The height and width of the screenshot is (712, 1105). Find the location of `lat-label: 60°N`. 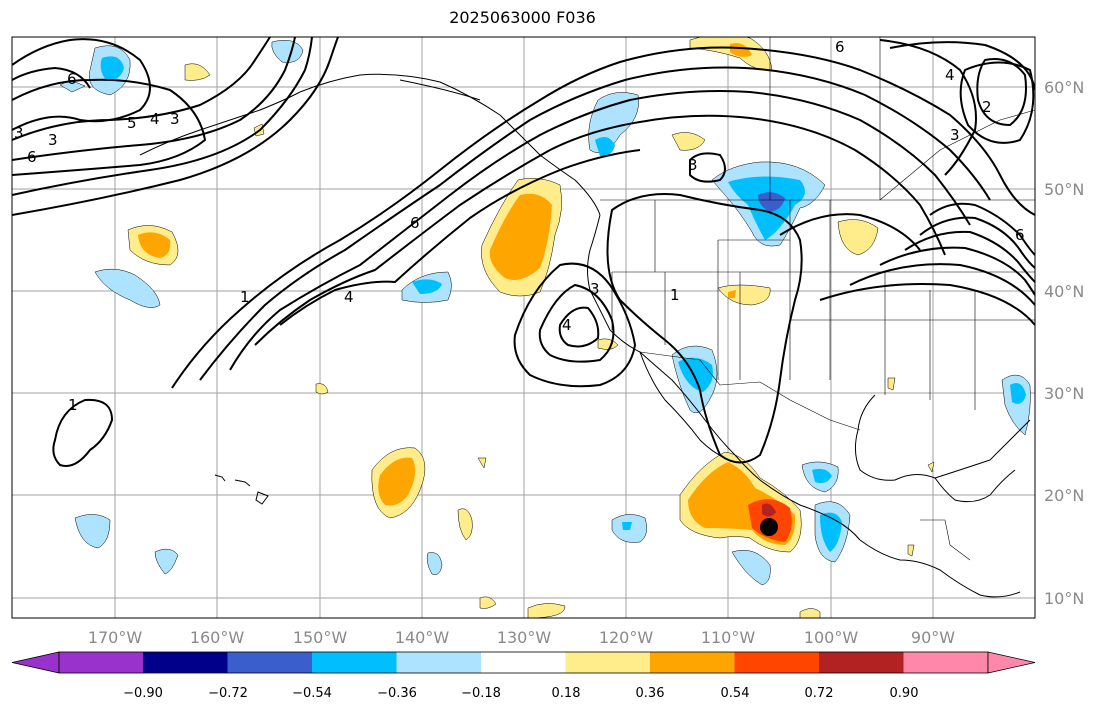

lat-label: 60°N is located at coordinates (1064, 87).